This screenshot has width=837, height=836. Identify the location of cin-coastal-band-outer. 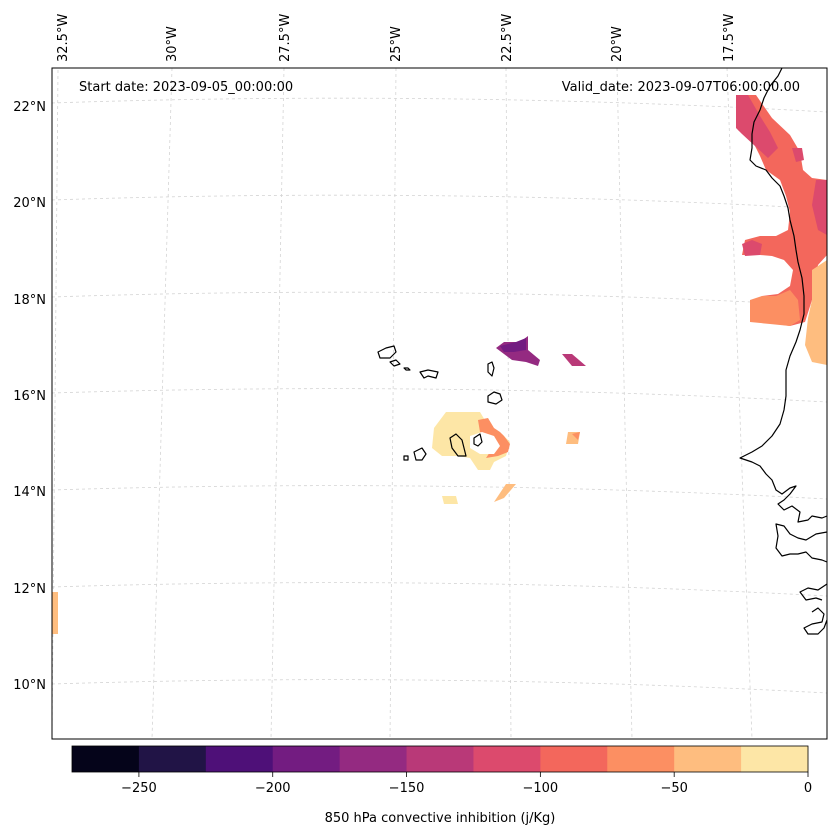
(781, 210).